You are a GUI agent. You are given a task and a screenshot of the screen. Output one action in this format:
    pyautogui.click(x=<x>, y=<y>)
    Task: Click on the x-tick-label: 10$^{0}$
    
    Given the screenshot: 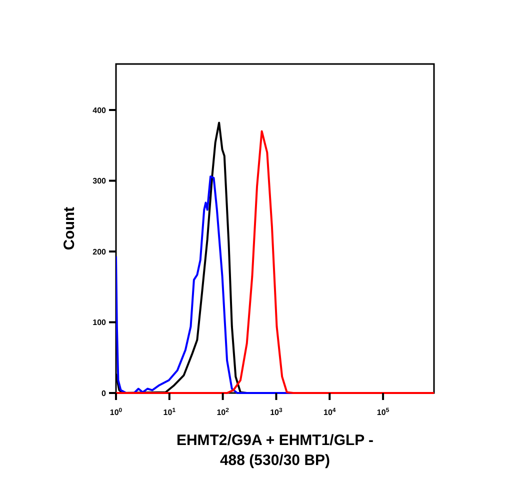 What is the action you would take?
    pyautogui.click(x=116, y=412)
    